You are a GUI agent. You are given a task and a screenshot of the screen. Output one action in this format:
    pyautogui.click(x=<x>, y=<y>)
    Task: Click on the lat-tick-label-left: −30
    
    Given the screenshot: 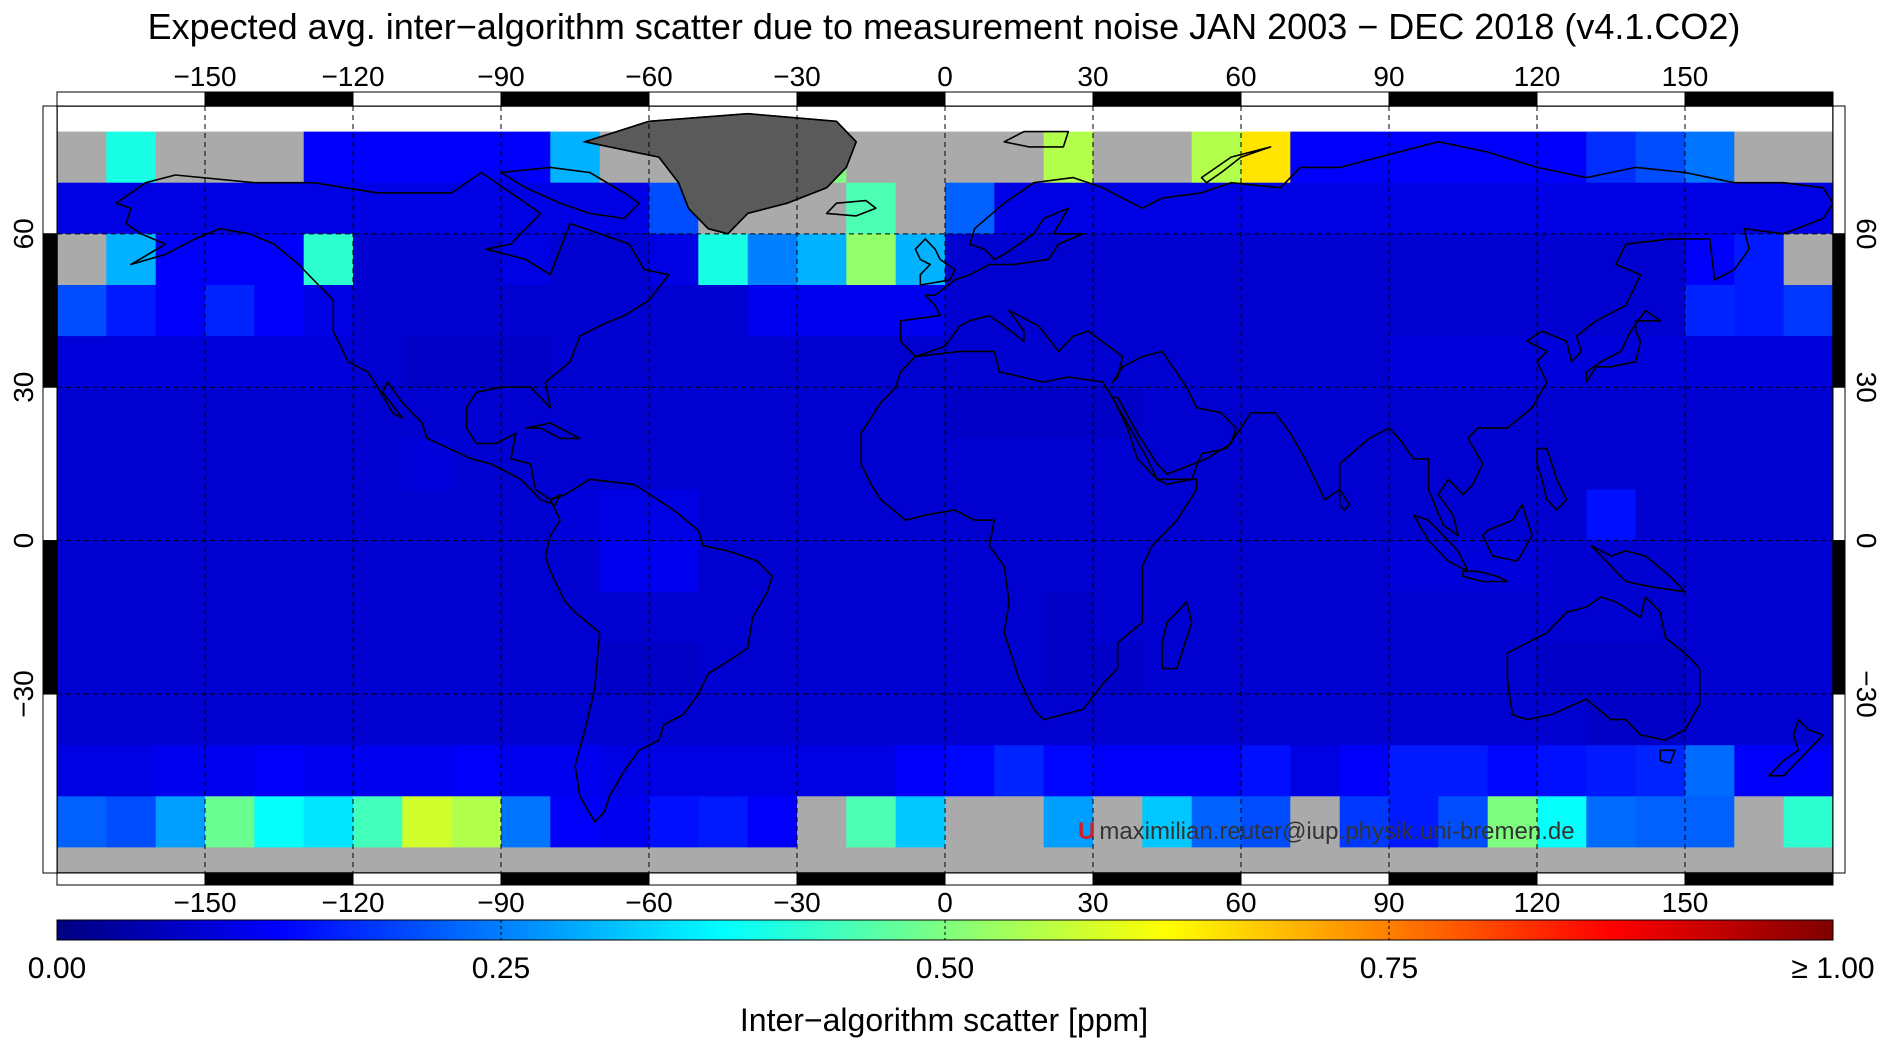 What is the action you would take?
    pyautogui.click(x=23, y=694)
    